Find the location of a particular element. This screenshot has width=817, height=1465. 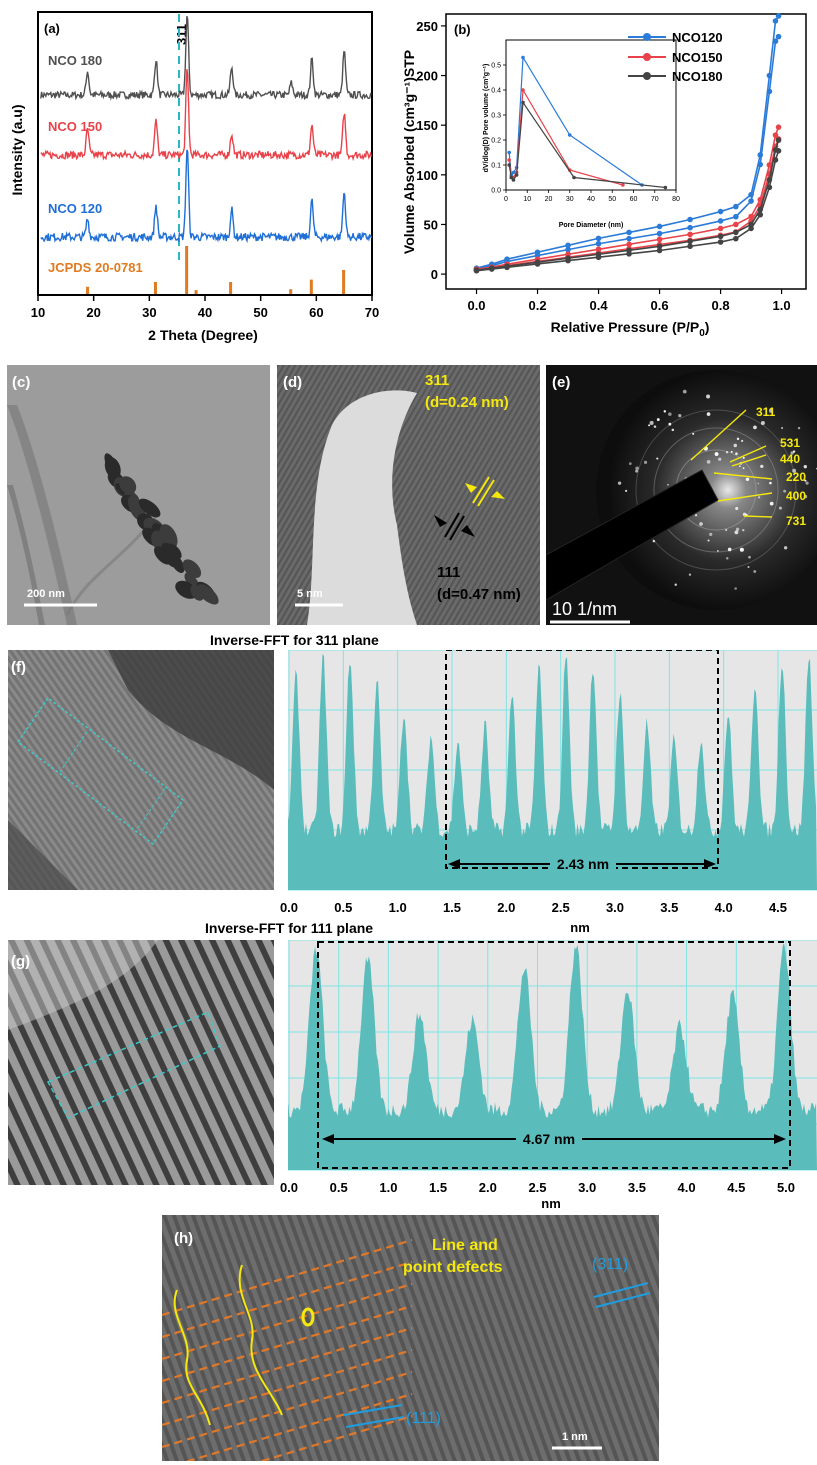

bet-isotherm-nco120-desorption is located at coordinates (628, 153).